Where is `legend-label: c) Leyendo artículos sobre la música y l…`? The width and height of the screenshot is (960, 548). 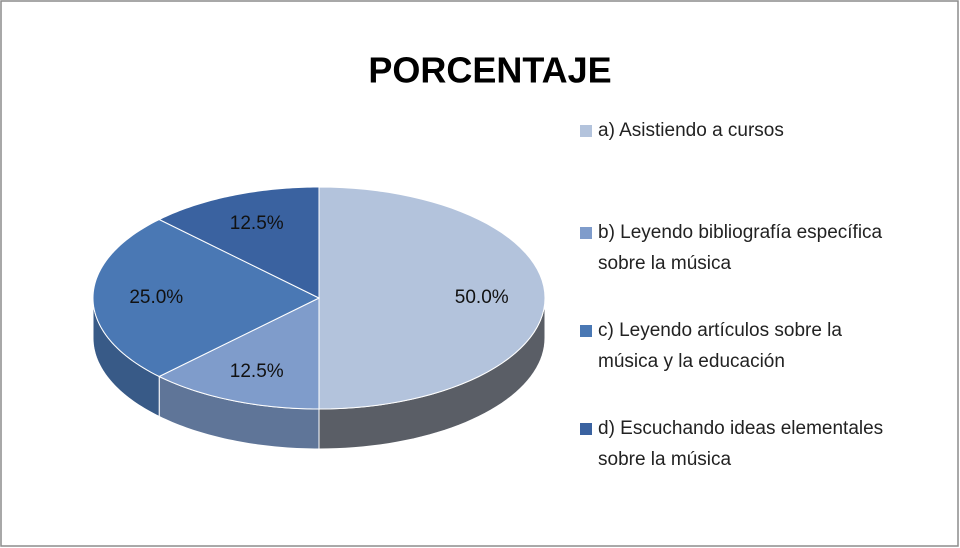
legend-label: c) Leyendo artículos sobre la música y l… is located at coordinates (720, 346).